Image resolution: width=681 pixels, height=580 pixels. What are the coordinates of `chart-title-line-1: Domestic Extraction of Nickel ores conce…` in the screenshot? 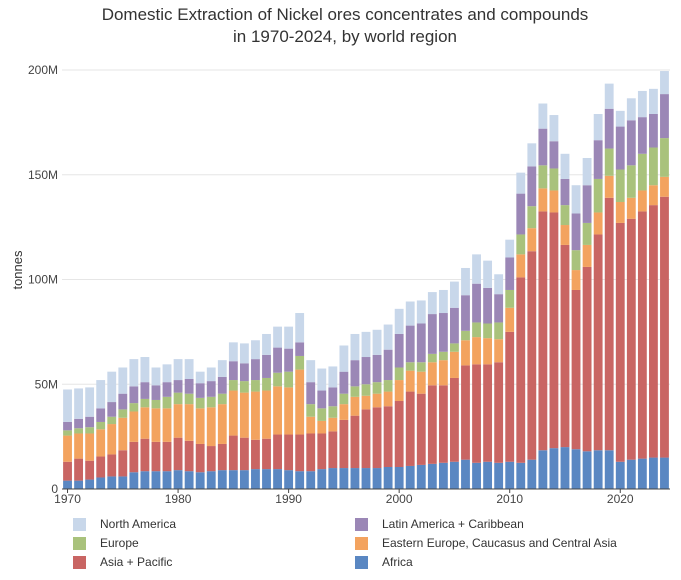 It's located at (345, 14).